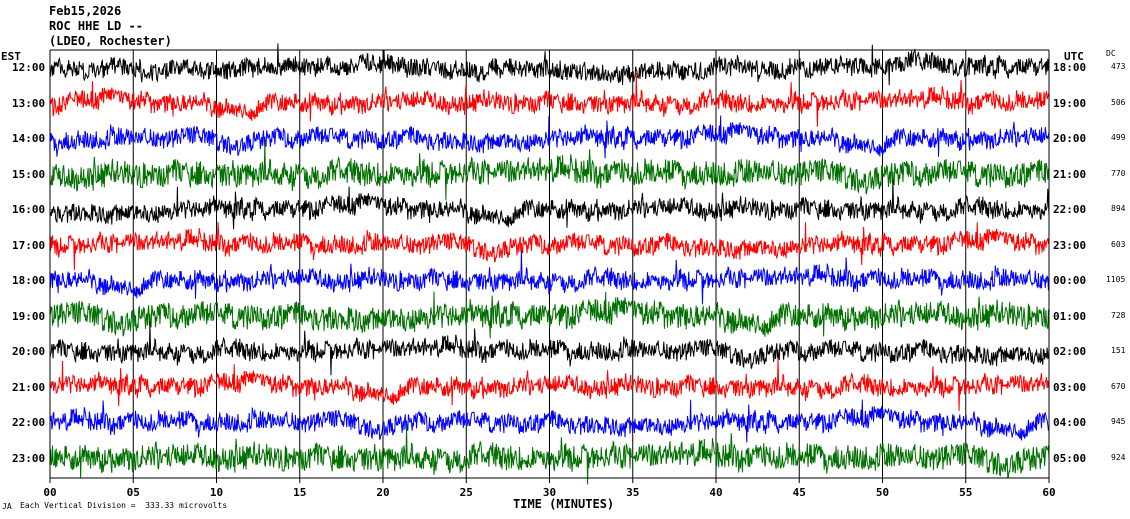 The width and height of the screenshot is (1130, 519). Describe the element at coordinates (1118, 421) in the screenshot. I see `dc-offset-value: 945` at that location.